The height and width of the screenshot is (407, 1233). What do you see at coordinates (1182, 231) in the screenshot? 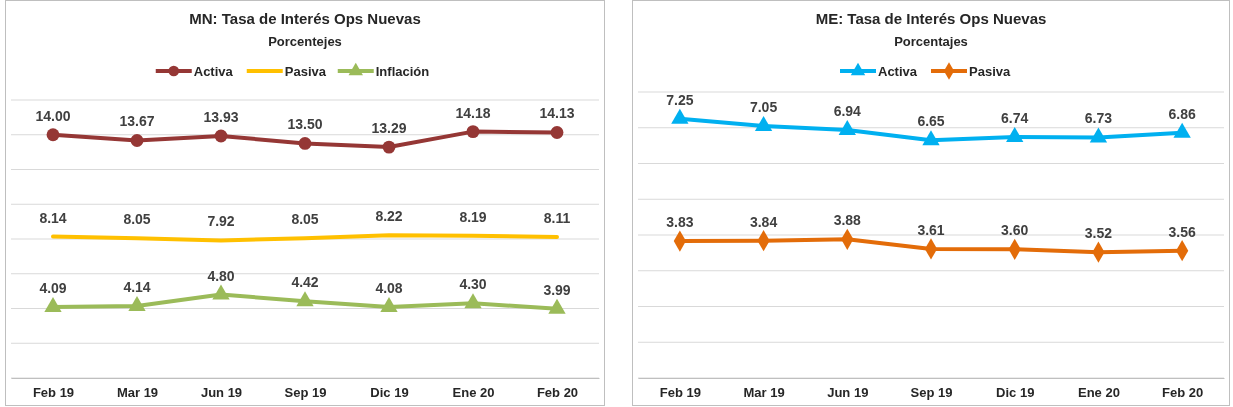
I see `data-label: 3.56` at bounding box center [1182, 231].